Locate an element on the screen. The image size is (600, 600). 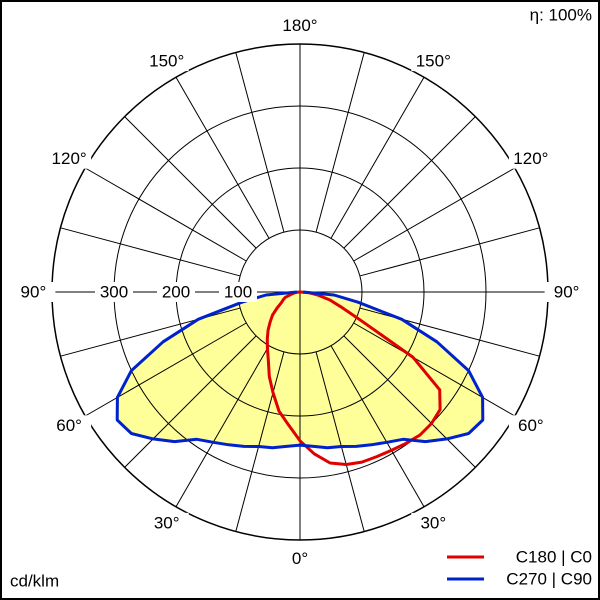
efficiency: η: 100% is located at coordinates (561, 14).